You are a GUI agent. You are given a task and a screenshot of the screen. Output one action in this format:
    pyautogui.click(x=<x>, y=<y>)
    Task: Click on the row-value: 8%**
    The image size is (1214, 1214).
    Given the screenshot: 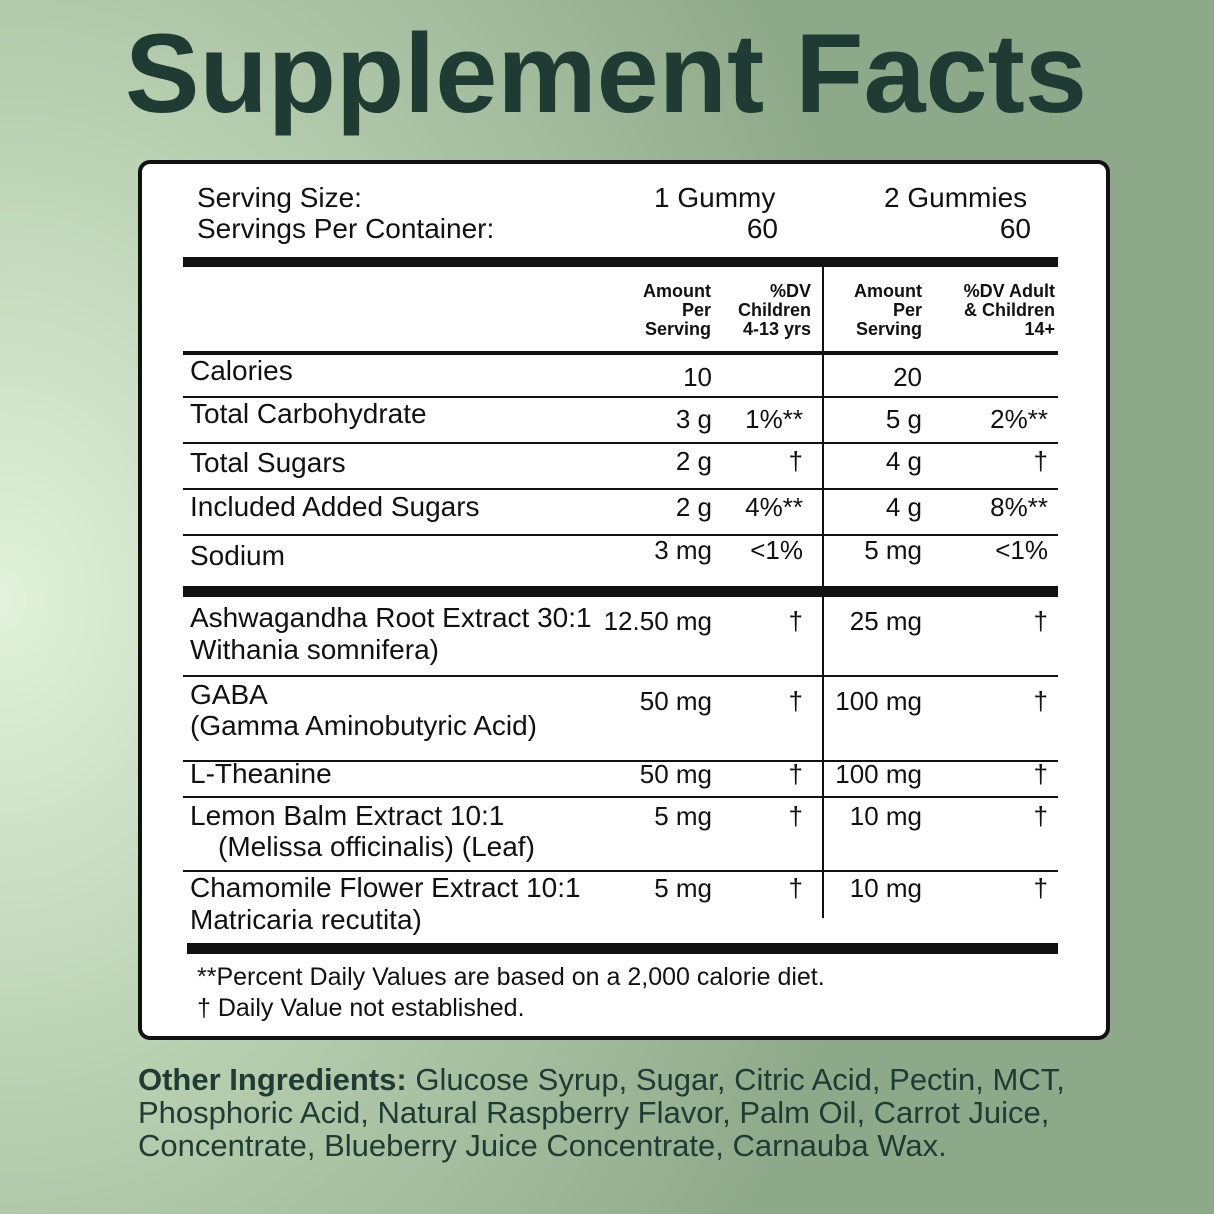 What is the action you would take?
    pyautogui.click(x=1019, y=507)
    